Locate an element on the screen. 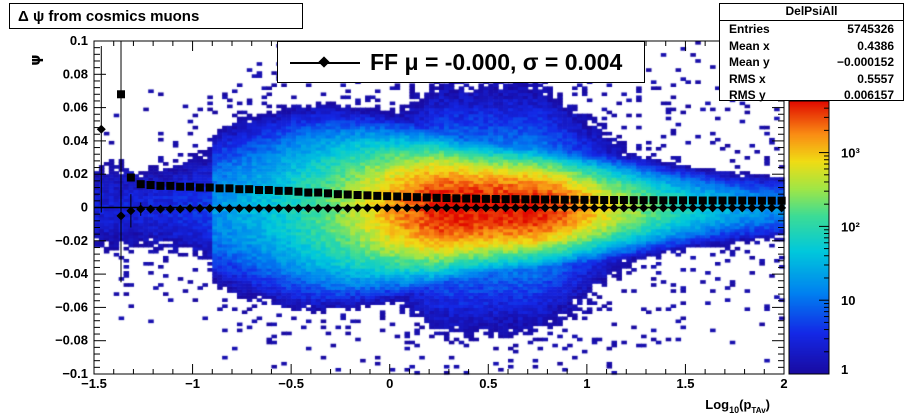  y-tick-label: 0.08 is located at coordinates (75, 73).